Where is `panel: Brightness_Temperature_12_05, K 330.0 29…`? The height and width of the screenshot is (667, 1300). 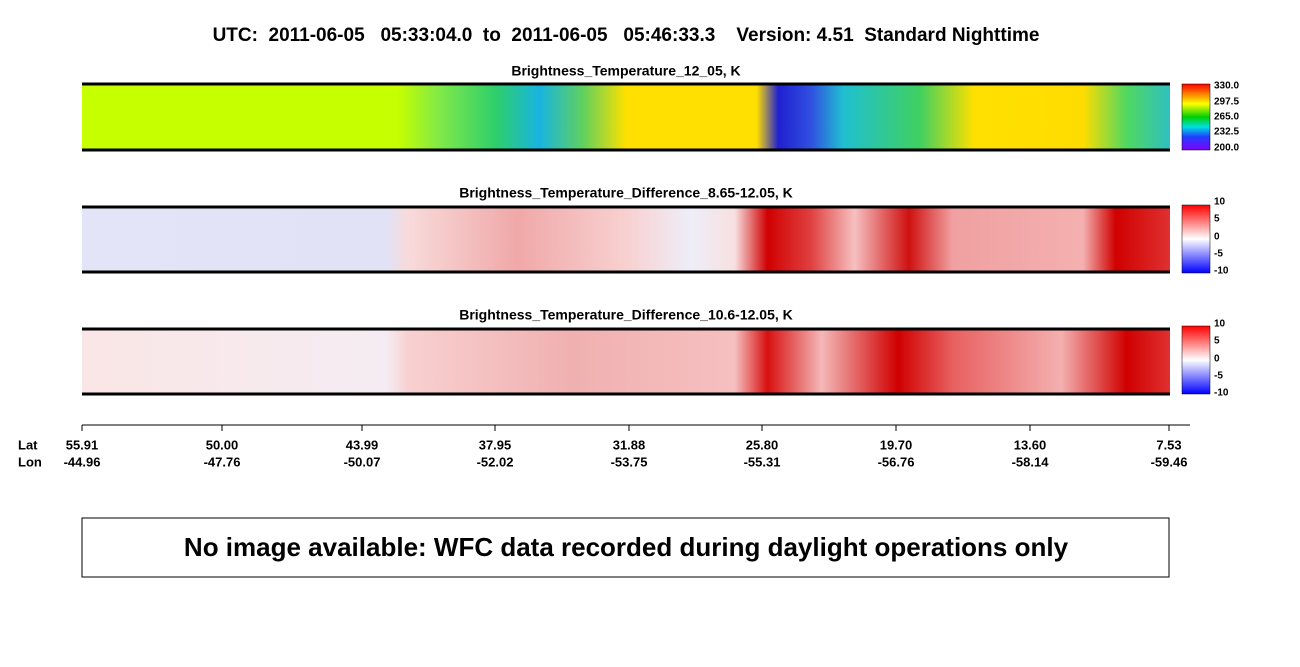 panel: Brightness_Temperature_12_05, K 330.0 29… is located at coordinates (660, 108).